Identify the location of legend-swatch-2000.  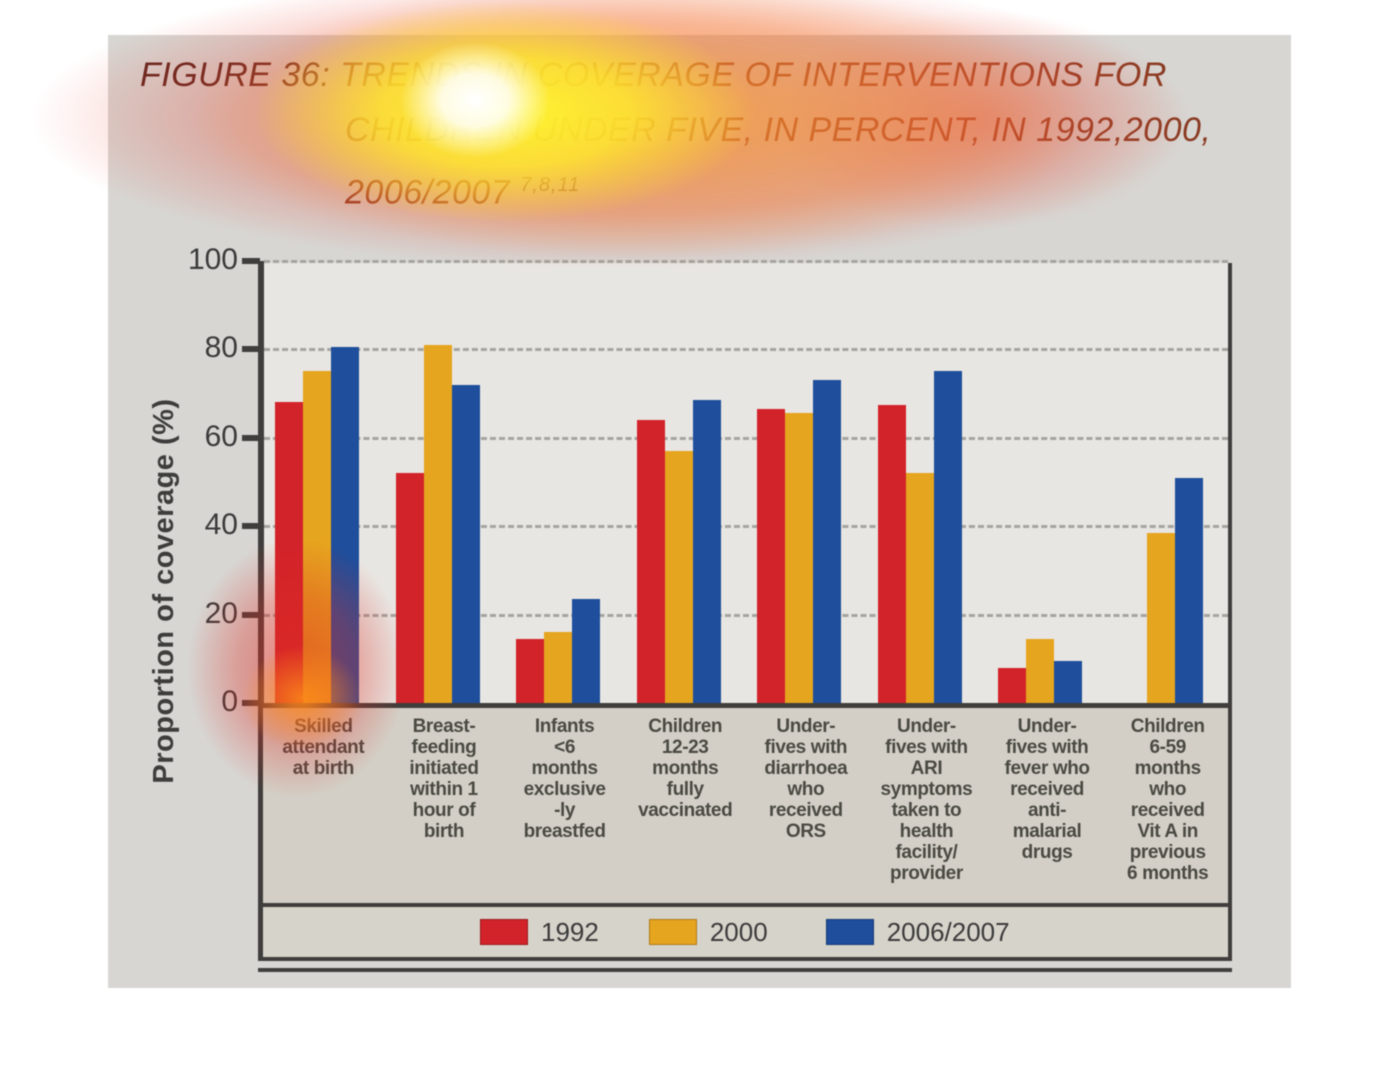
(672, 932).